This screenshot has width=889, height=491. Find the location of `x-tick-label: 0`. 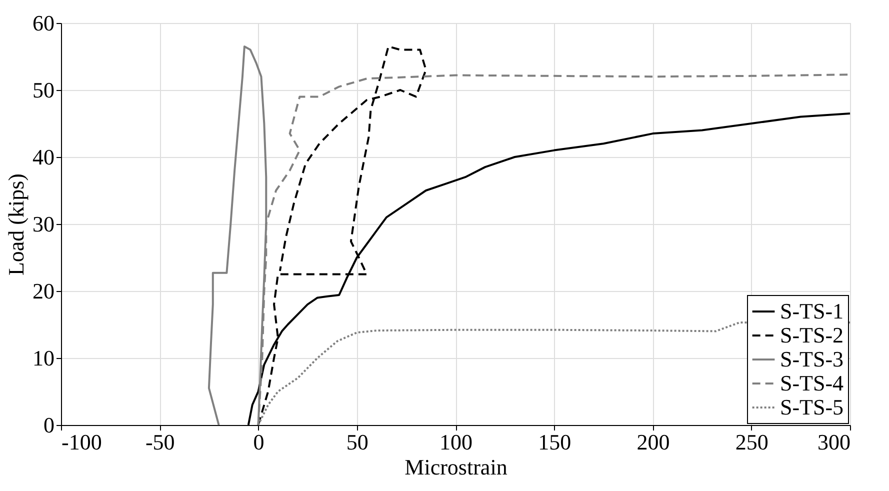

x-tick-label: 0 is located at coordinates (258, 442).